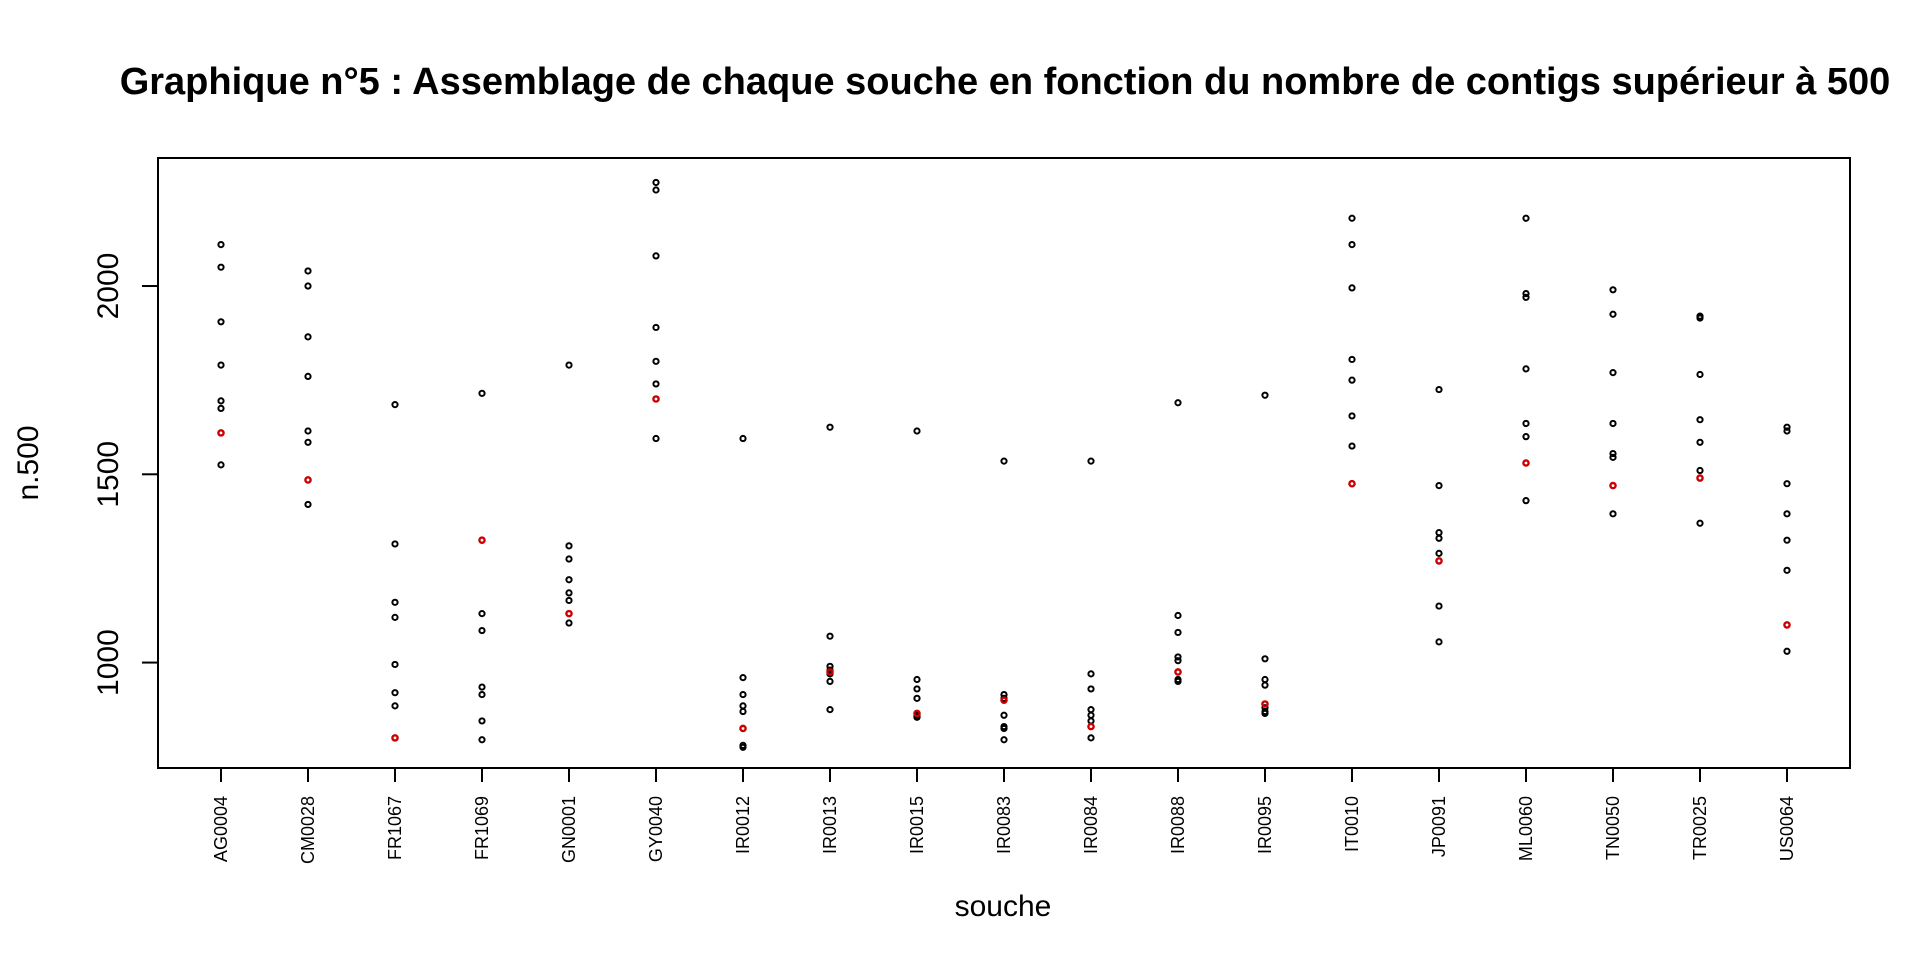 The width and height of the screenshot is (1920, 960). What do you see at coordinates (482, 828) in the screenshot?
I see `x-tick-label: FR1069` at bounding box center [482, 828].